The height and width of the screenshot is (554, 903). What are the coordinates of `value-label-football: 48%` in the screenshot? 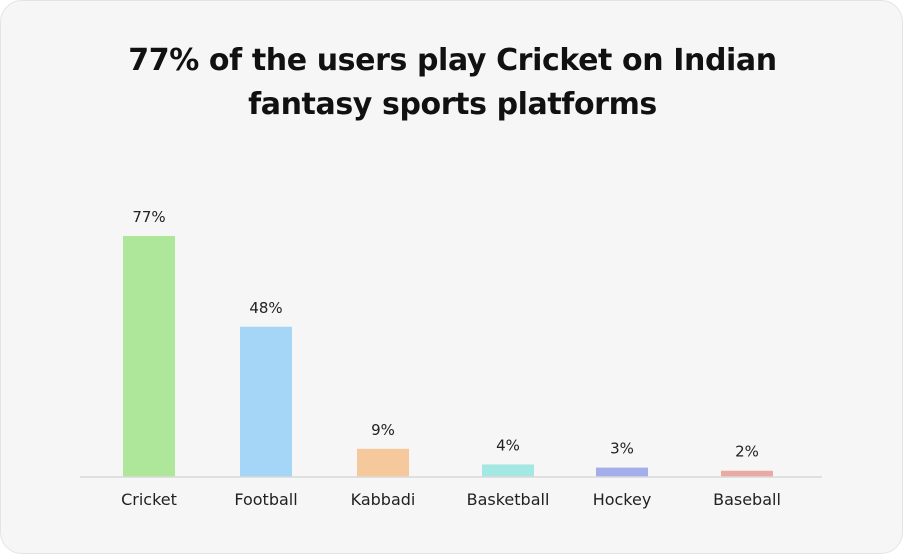 It's located at (265, 308).